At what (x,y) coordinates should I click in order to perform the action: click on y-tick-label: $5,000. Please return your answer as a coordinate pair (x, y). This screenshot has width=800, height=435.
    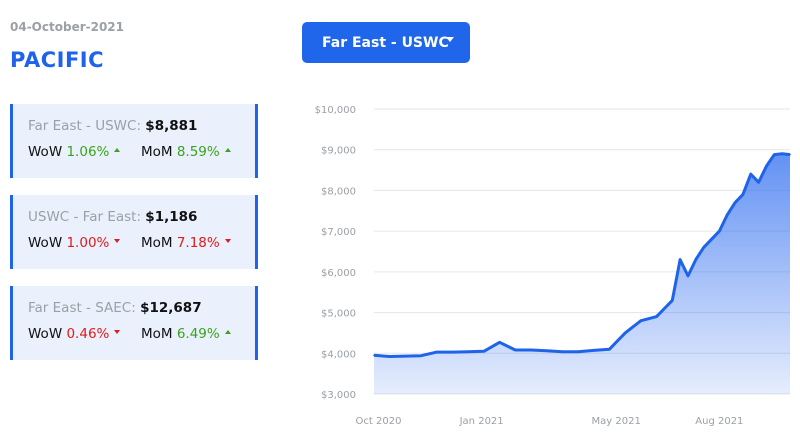
    Looking at the image, I should click on (338, 314).